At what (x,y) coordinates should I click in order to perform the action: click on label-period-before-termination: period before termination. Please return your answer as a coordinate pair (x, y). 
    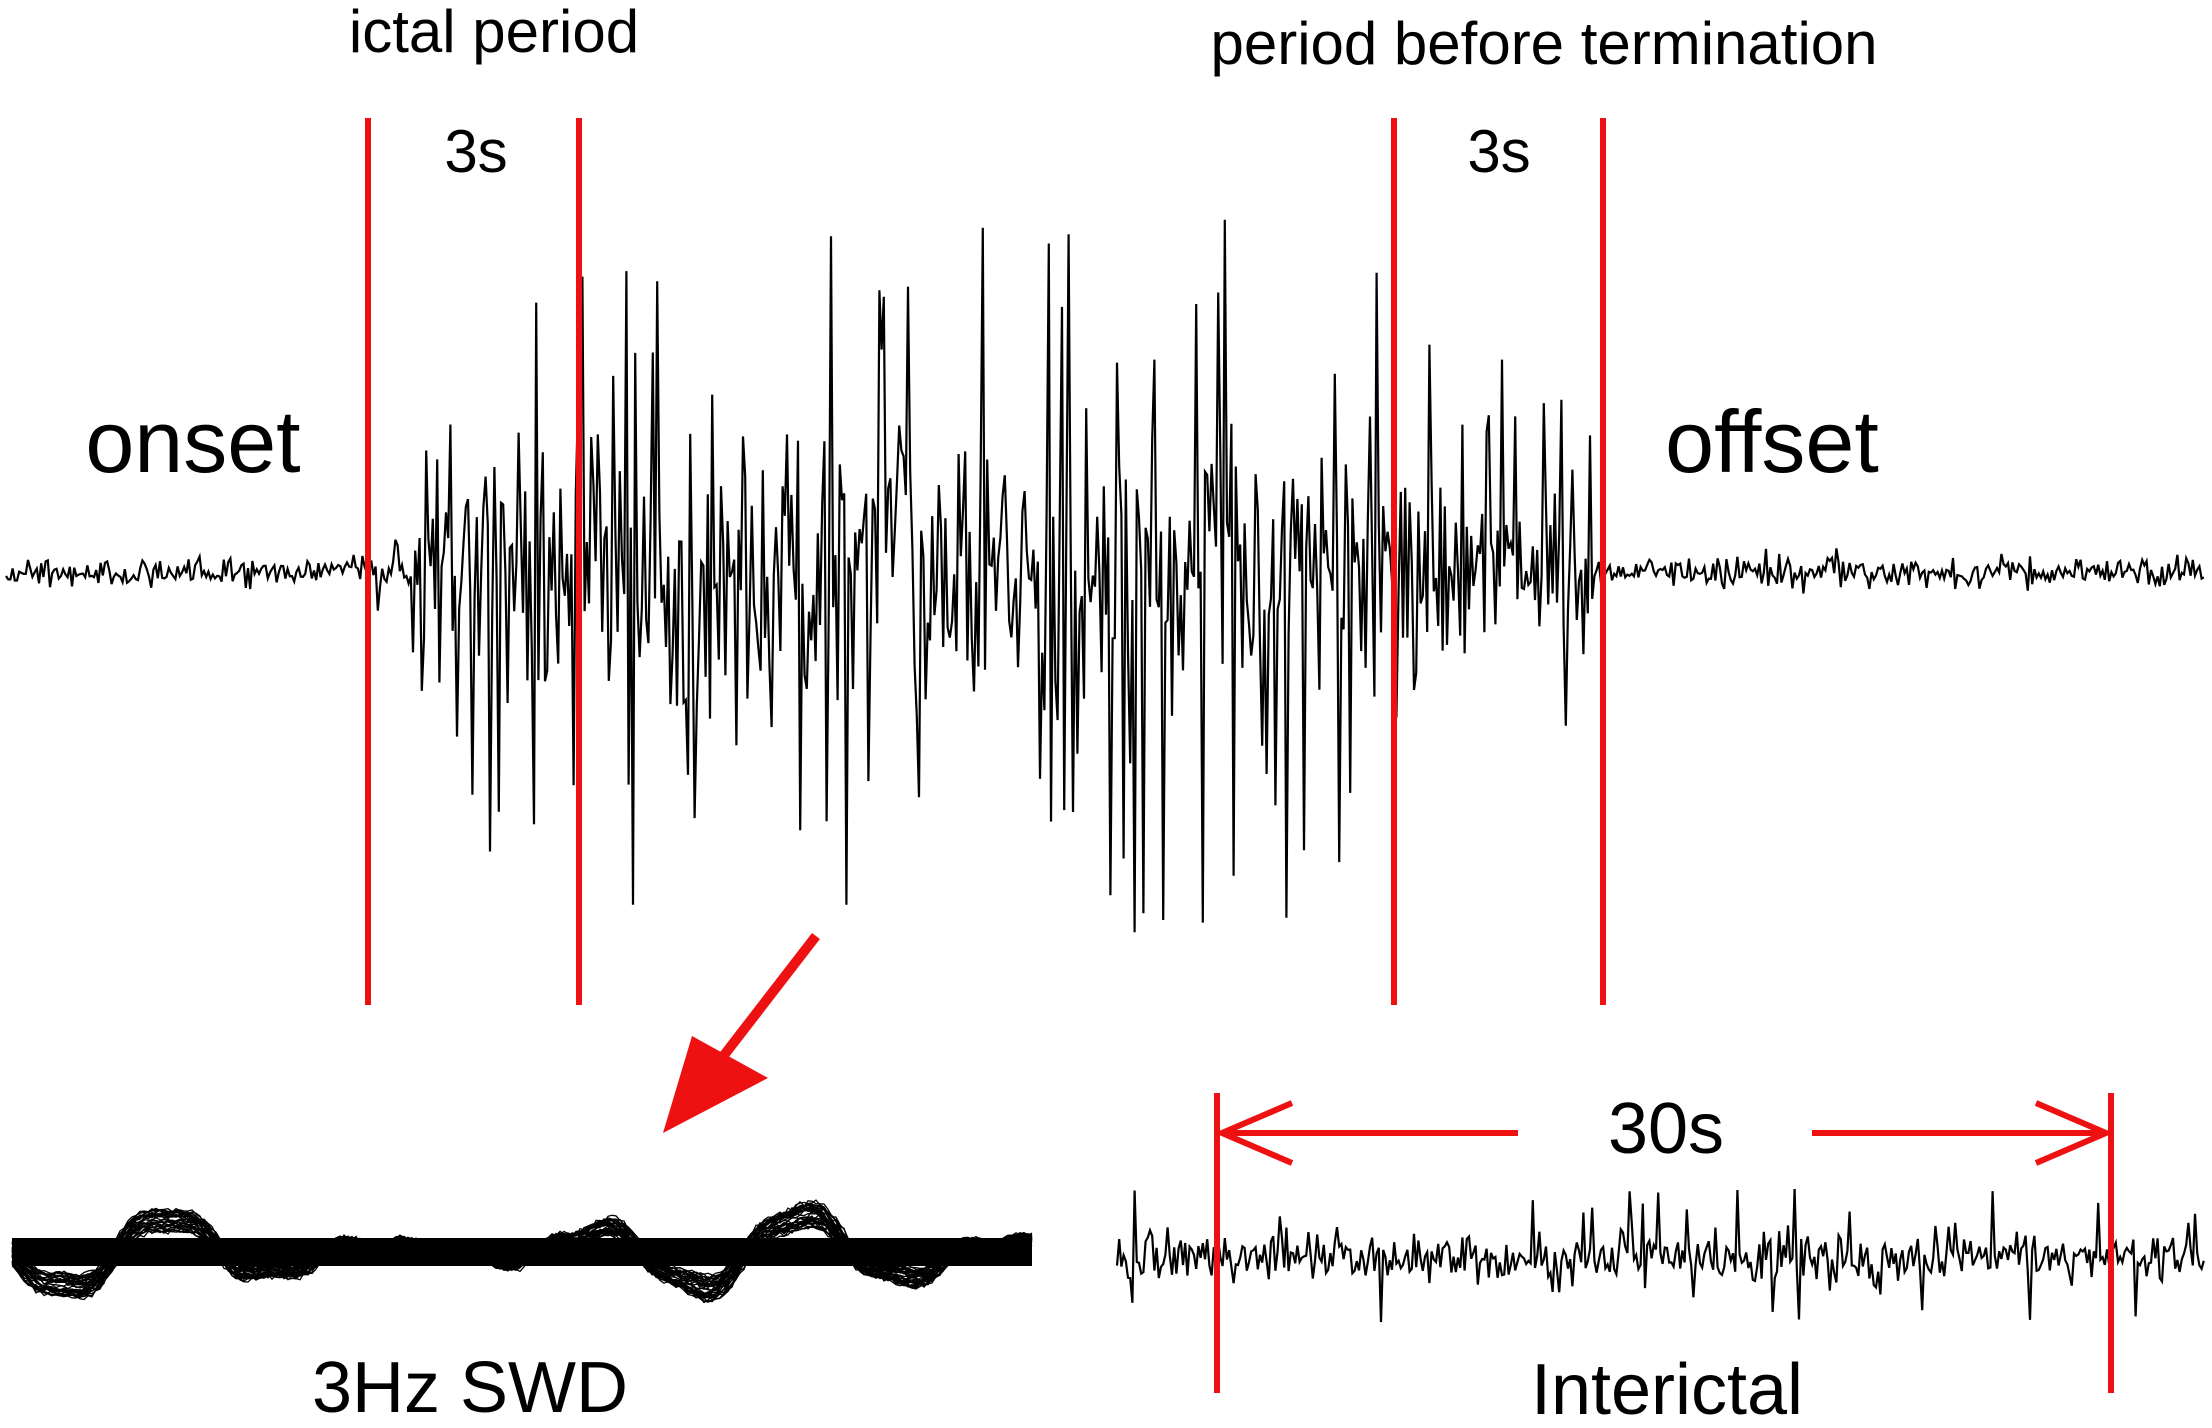
    Looking at the image, I should click on (1543, 43).